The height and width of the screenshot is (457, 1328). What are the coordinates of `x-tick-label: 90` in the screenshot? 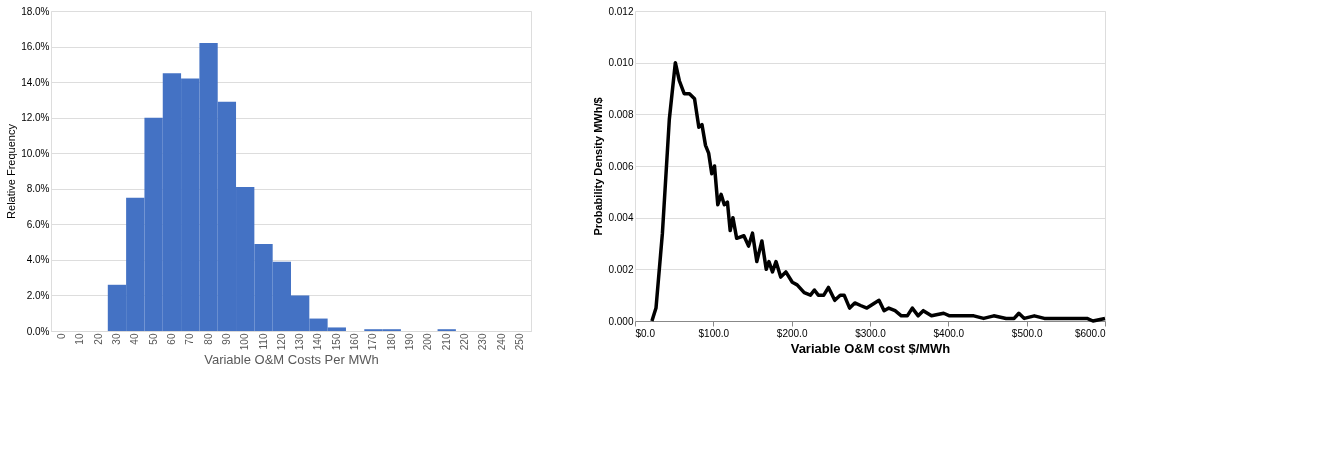 It's located at (226, 339).